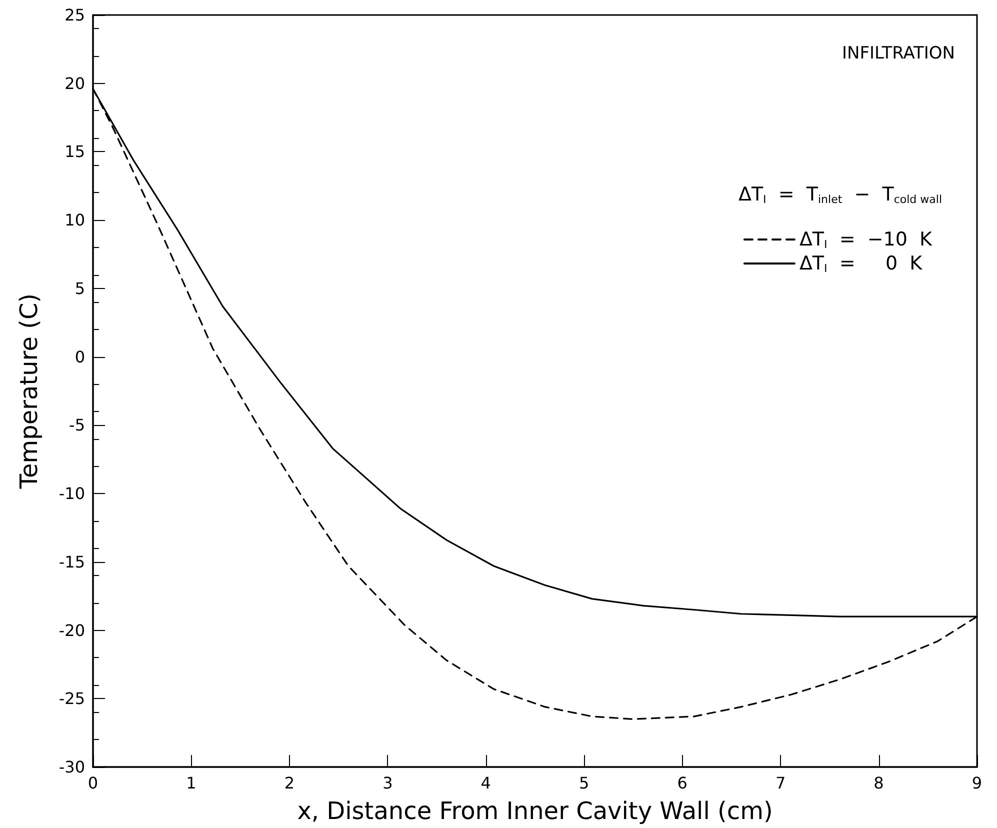 This screenshot has width=997, height=828. I want to click on y-tick-label: 15, so click(74, 152).